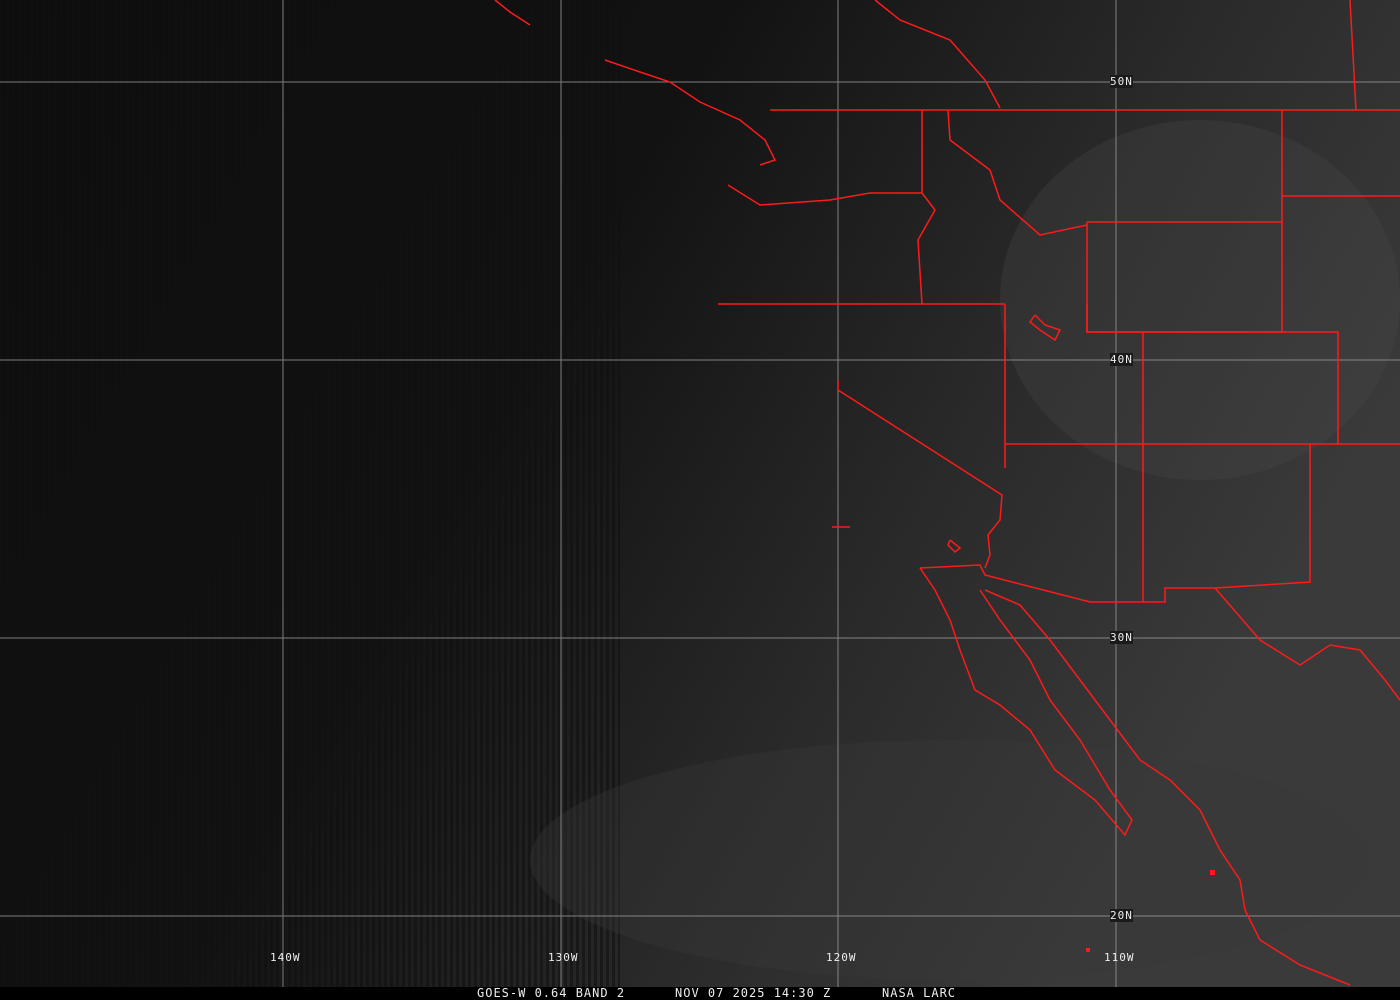  I want to click on border-colorado, so click(1241, 387).